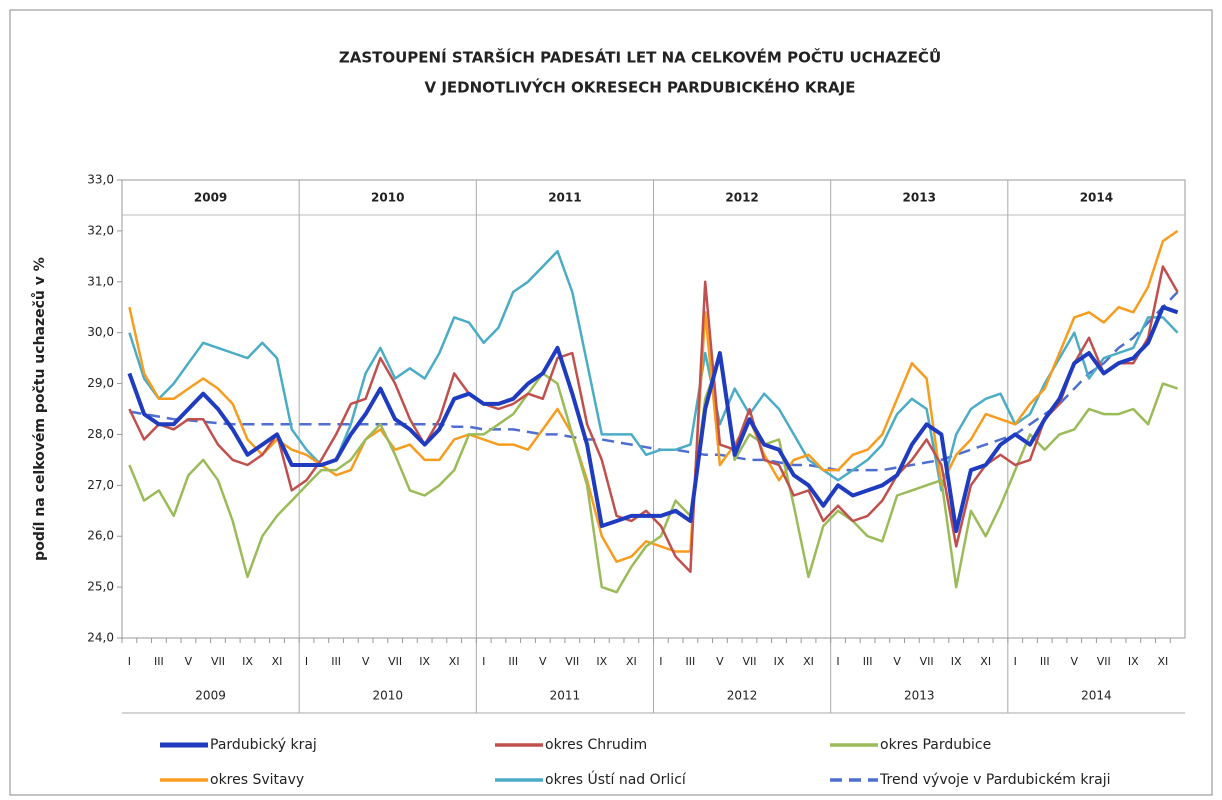  Describe the element at coordinates (100, 434) in the screenshot. I see `y-tick-label: 28,0` at that location.